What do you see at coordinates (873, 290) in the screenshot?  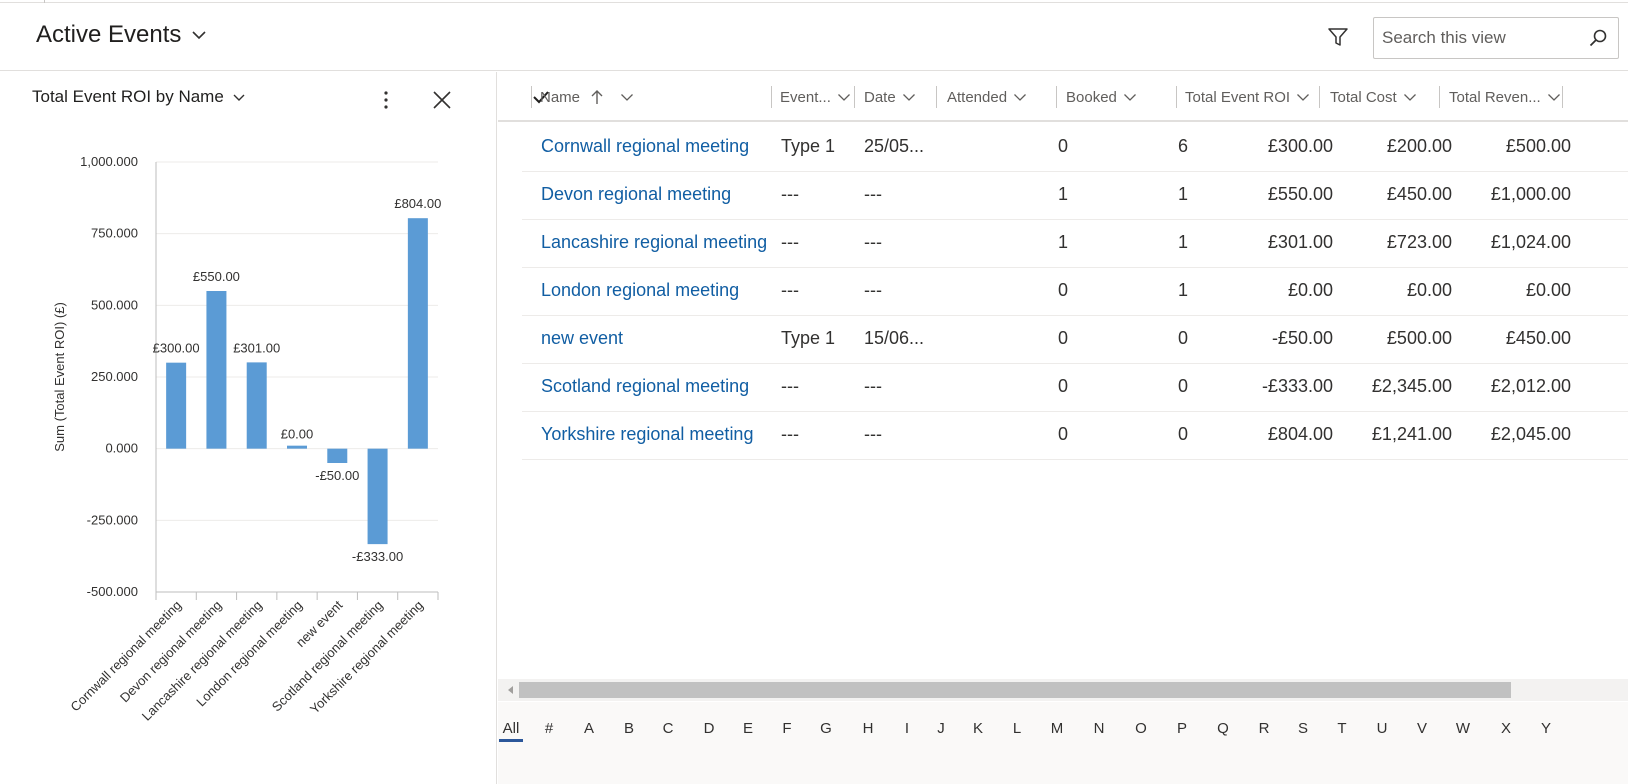 I see `event-date: ---` at bounding box center [873, 290].